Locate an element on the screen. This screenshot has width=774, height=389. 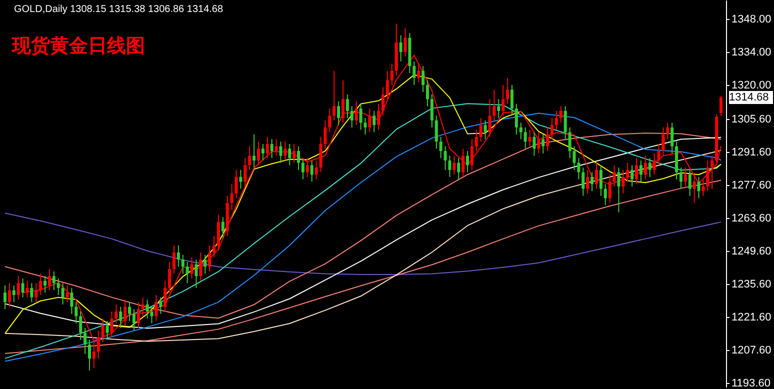
y-tick-label: 1334.00 is located at coordinates (752, 52).